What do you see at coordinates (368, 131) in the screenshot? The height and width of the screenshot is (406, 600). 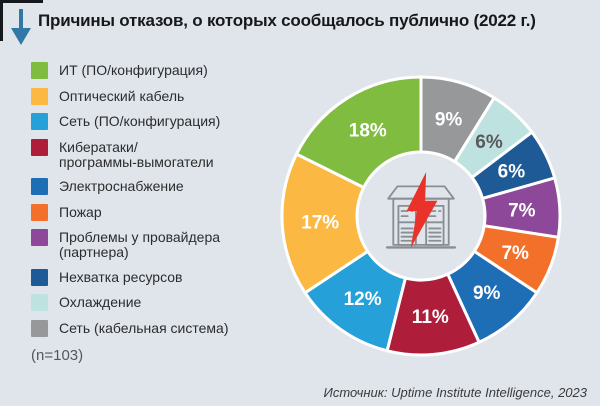 I see `segment-value-label: 18%` at bounding box center [368, 131].